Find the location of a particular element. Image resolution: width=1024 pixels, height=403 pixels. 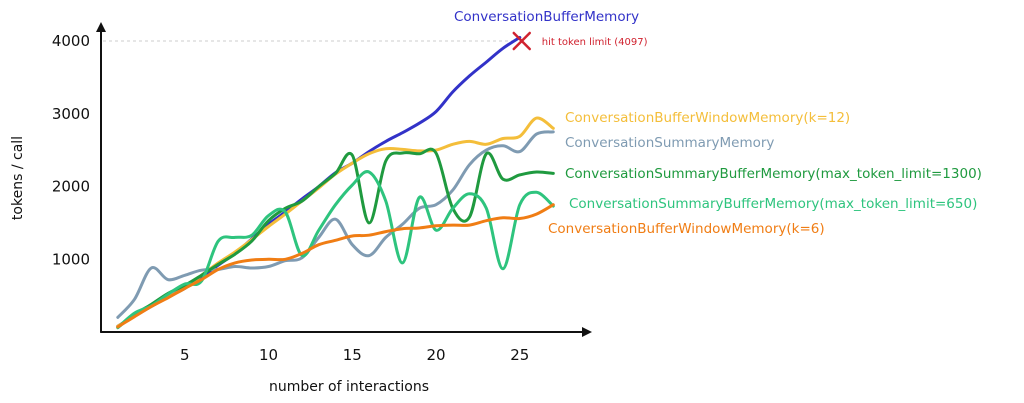

series-line-buffer-window-k6 is located at coordinates (335, 266).